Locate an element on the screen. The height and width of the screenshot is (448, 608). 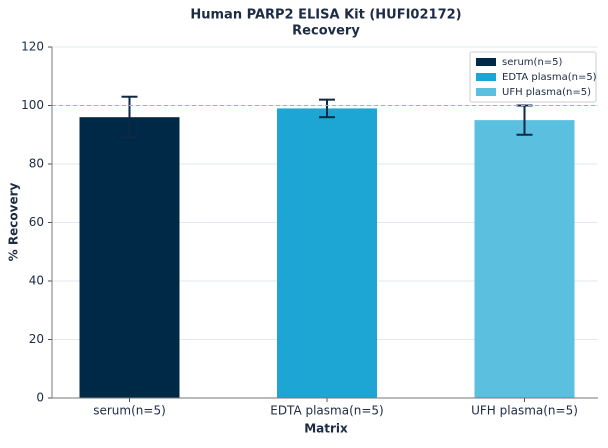
legend-box is located at coordinates (533, 77).